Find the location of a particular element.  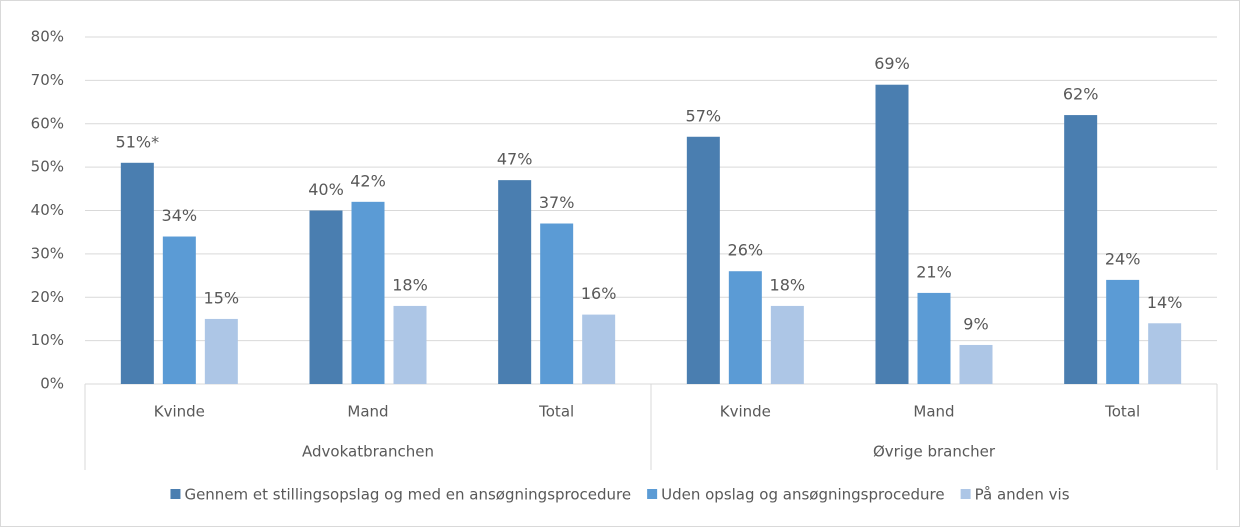

data-label: 57% is located at coordinates (704, 115).